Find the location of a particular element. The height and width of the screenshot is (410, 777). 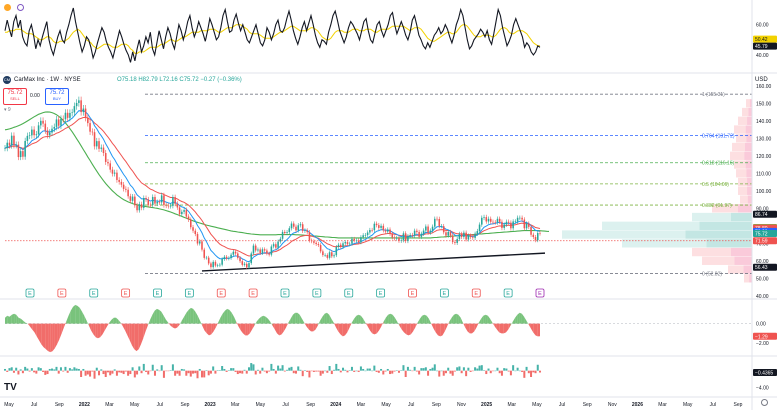

osc1-value-tag: −1.29 is located at coordinates (761, 337).